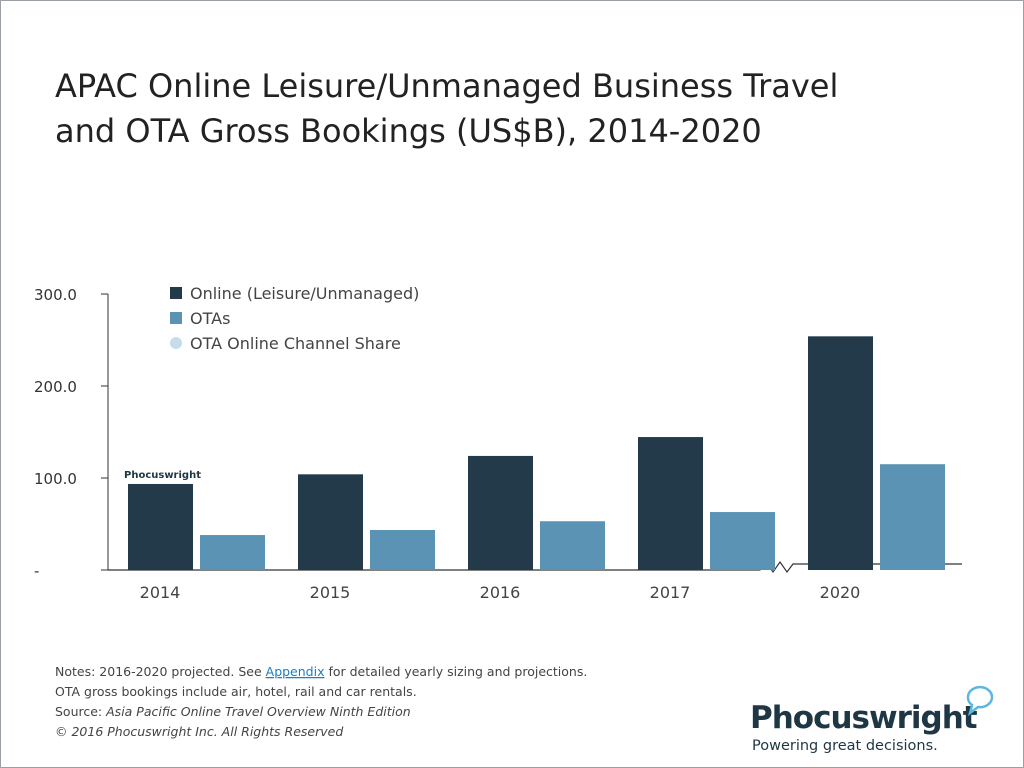 This screenshot has width=1024, height=768. What do you see at coordinates (330, 592) in the screenshot?
I see `x-tick-label: 2015` at bounding box center [330, 592].